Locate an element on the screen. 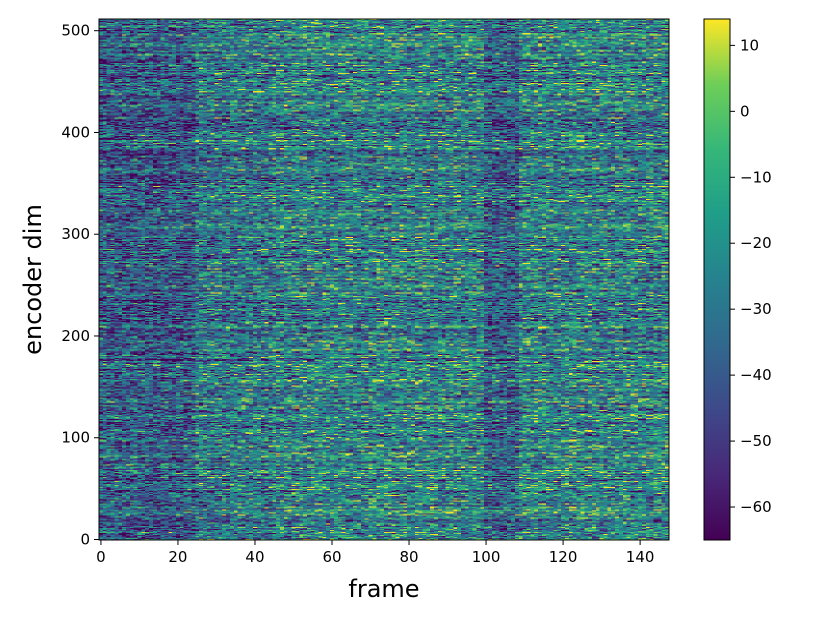  x-tick-label: 100 is located at coordinates (486, 557).